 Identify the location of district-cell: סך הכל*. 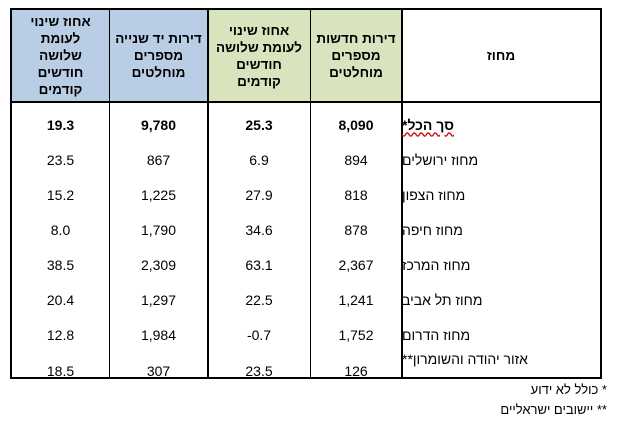
(495, 124).